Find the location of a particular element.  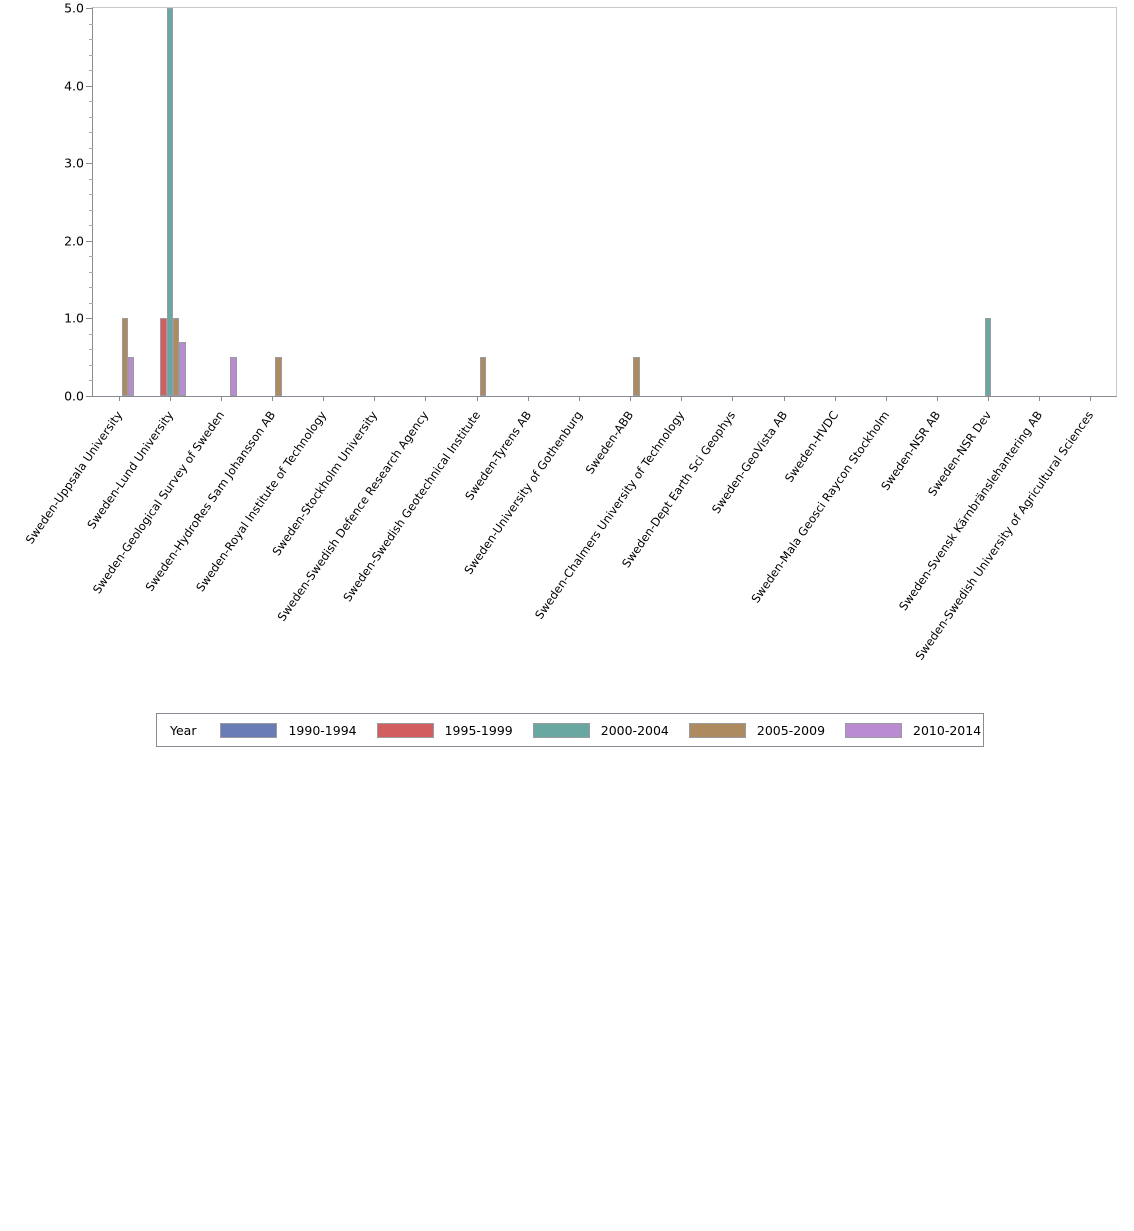

legend-entry: 1995-1999 is located at coordinates (444, 730).